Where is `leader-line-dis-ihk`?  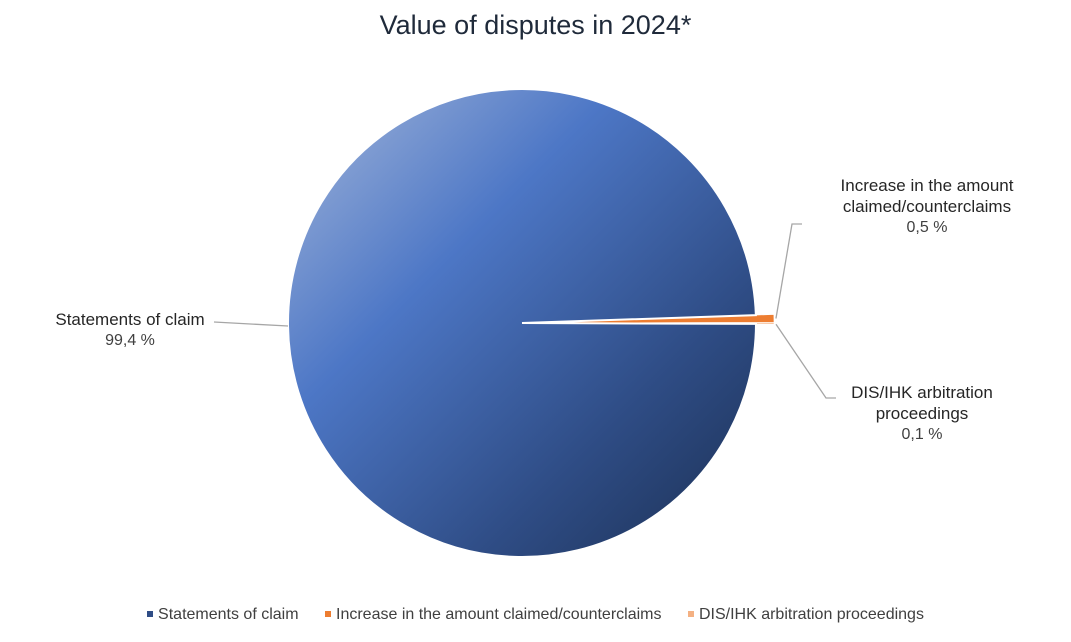 leader-line-dis-ihk is located at coordinates (805, 361).